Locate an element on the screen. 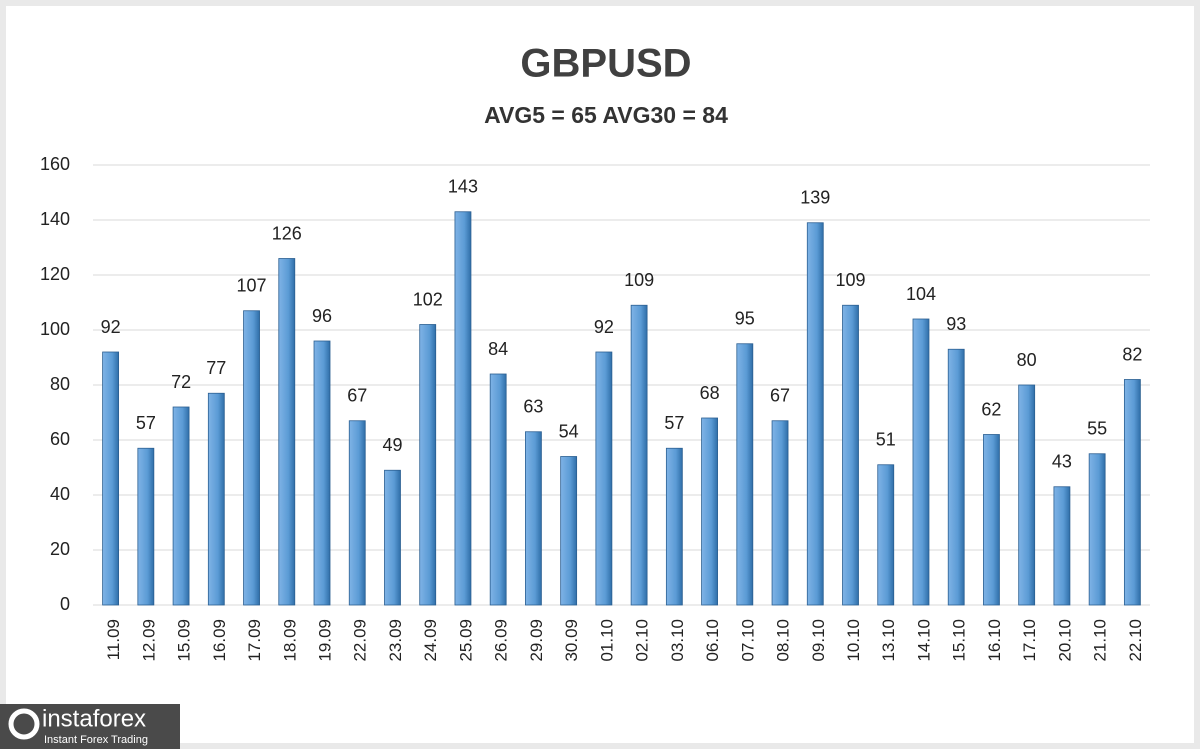 The image size is (1200, 749). x-tick-label: 17.09 is located at coordinates (254, 640).